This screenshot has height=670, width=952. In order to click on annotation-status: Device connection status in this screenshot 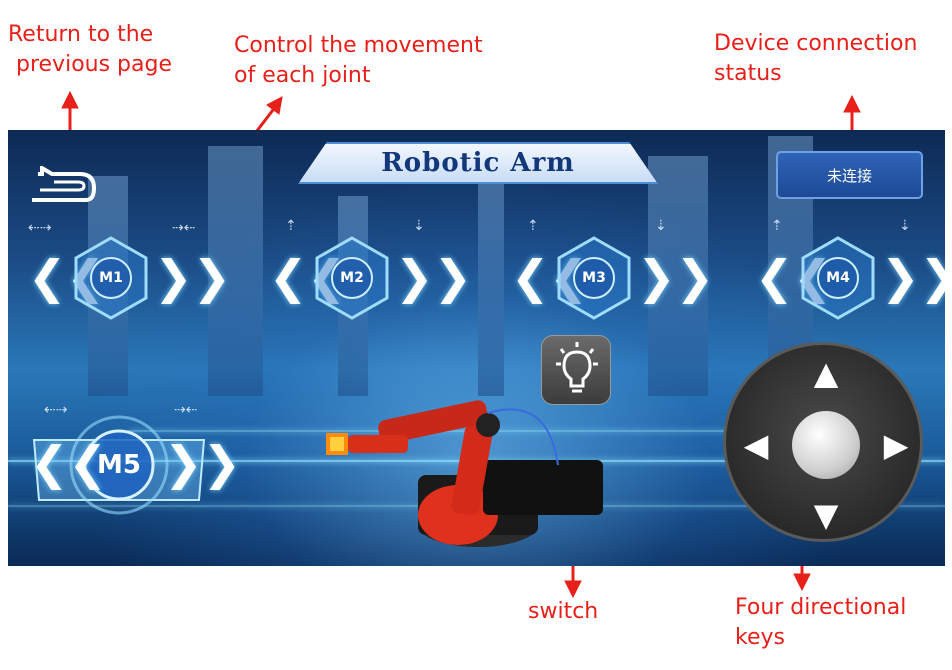, I will do `click(815, 59)`.